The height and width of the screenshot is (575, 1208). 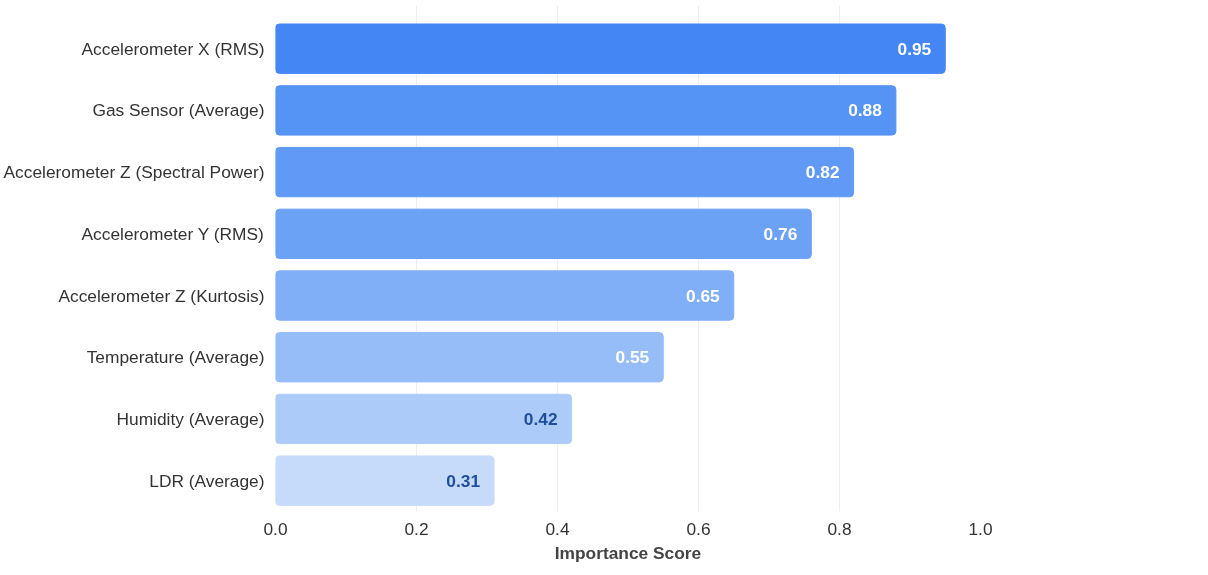 What do you see at coordinates (416, 528) in the screenshot?
I see `x-tick-label: 0.2` at bounding box center [416, 528].